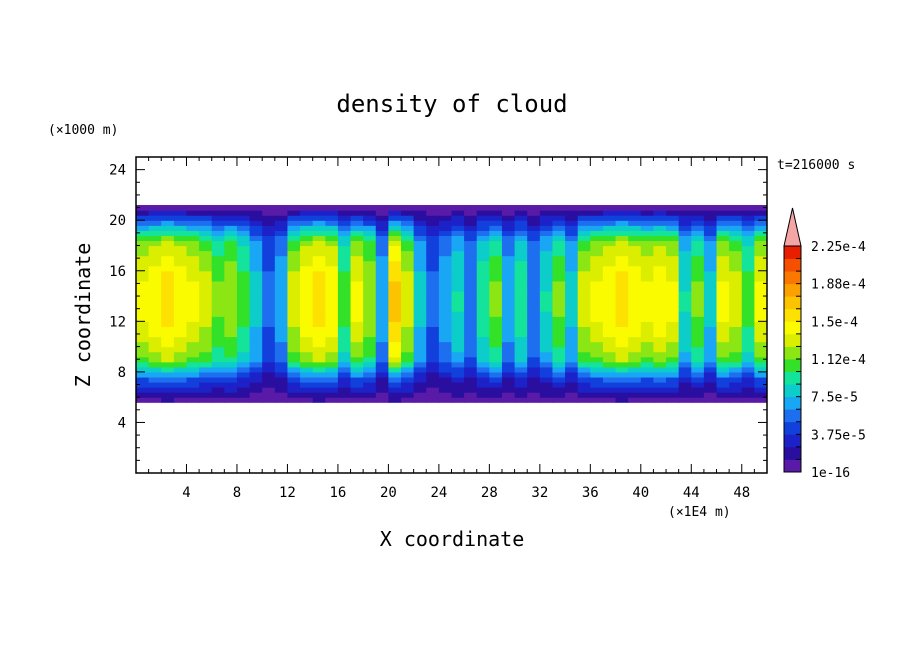 Image resolution: width=904 pixels, height=654 pixels. Describe the element at coordinates (489, 493) in the screenshot. I see `x-tick-label: 28` at that location.